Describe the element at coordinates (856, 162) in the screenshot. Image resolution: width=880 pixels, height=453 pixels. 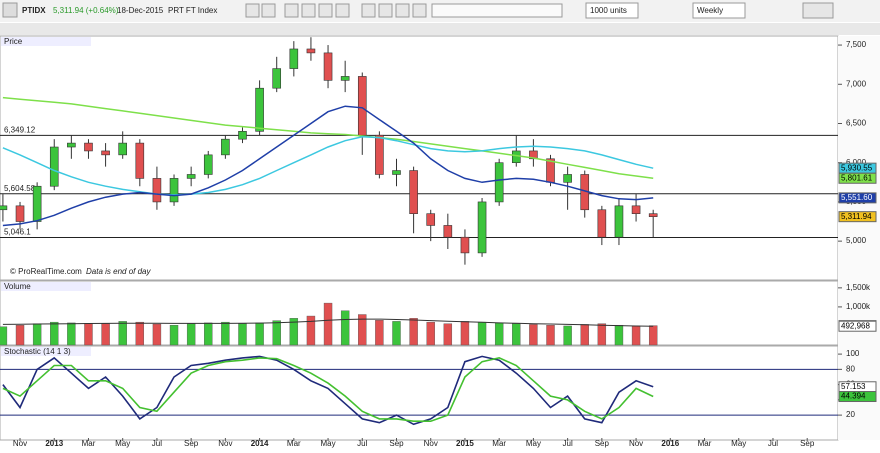
I see `y-tick-label: 6,000` at that location.